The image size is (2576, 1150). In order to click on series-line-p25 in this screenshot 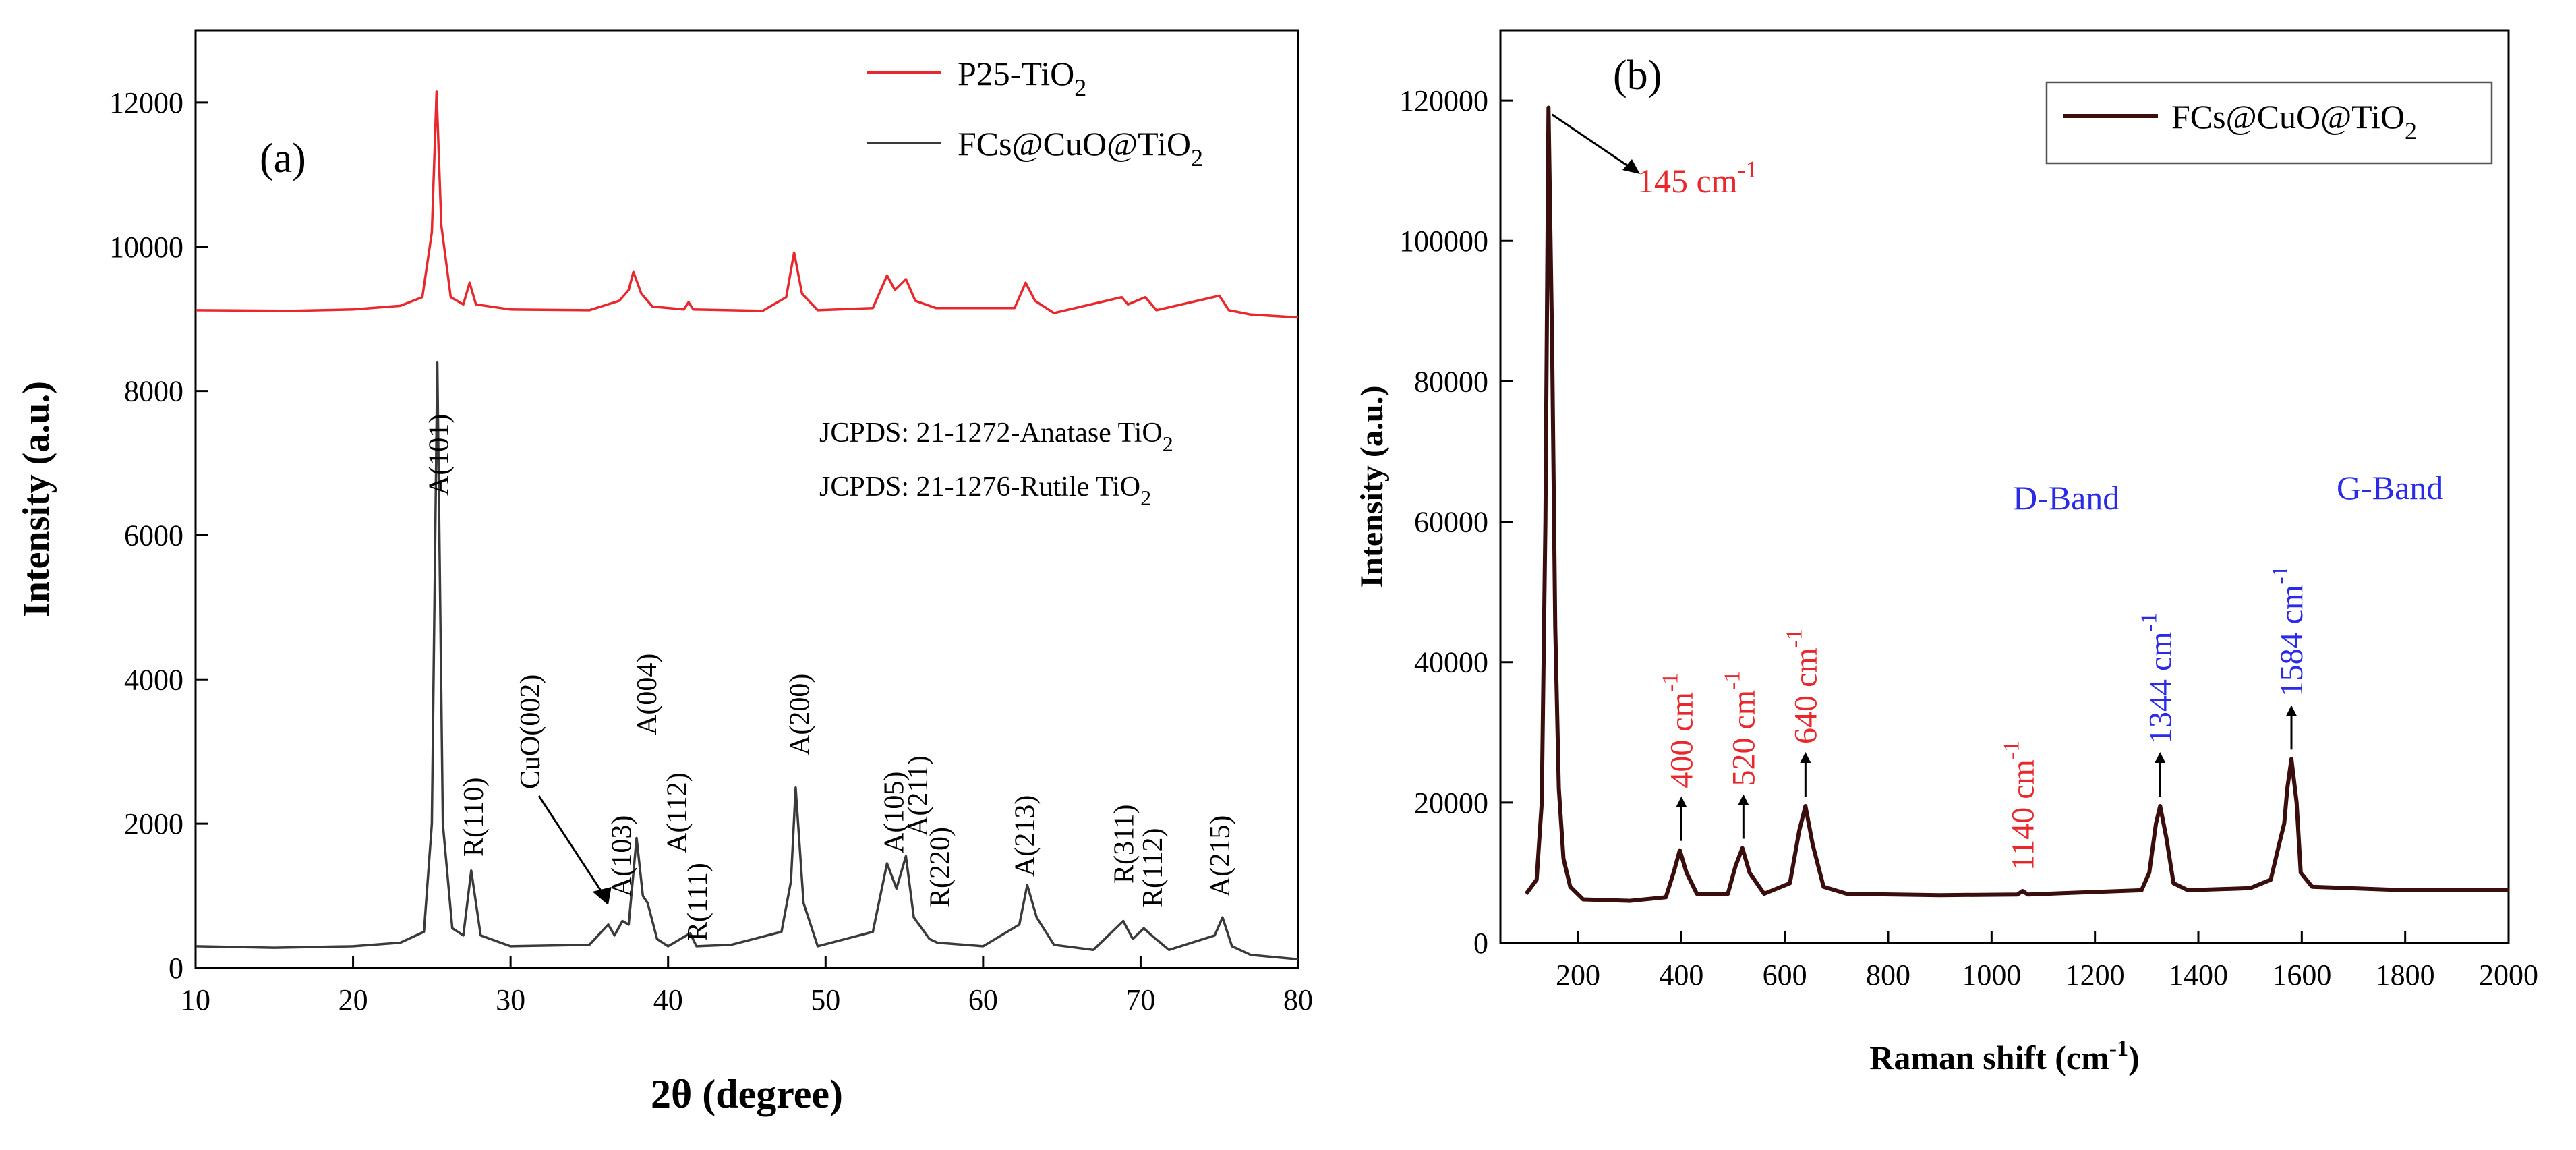, I will do `click(747, 204)`.